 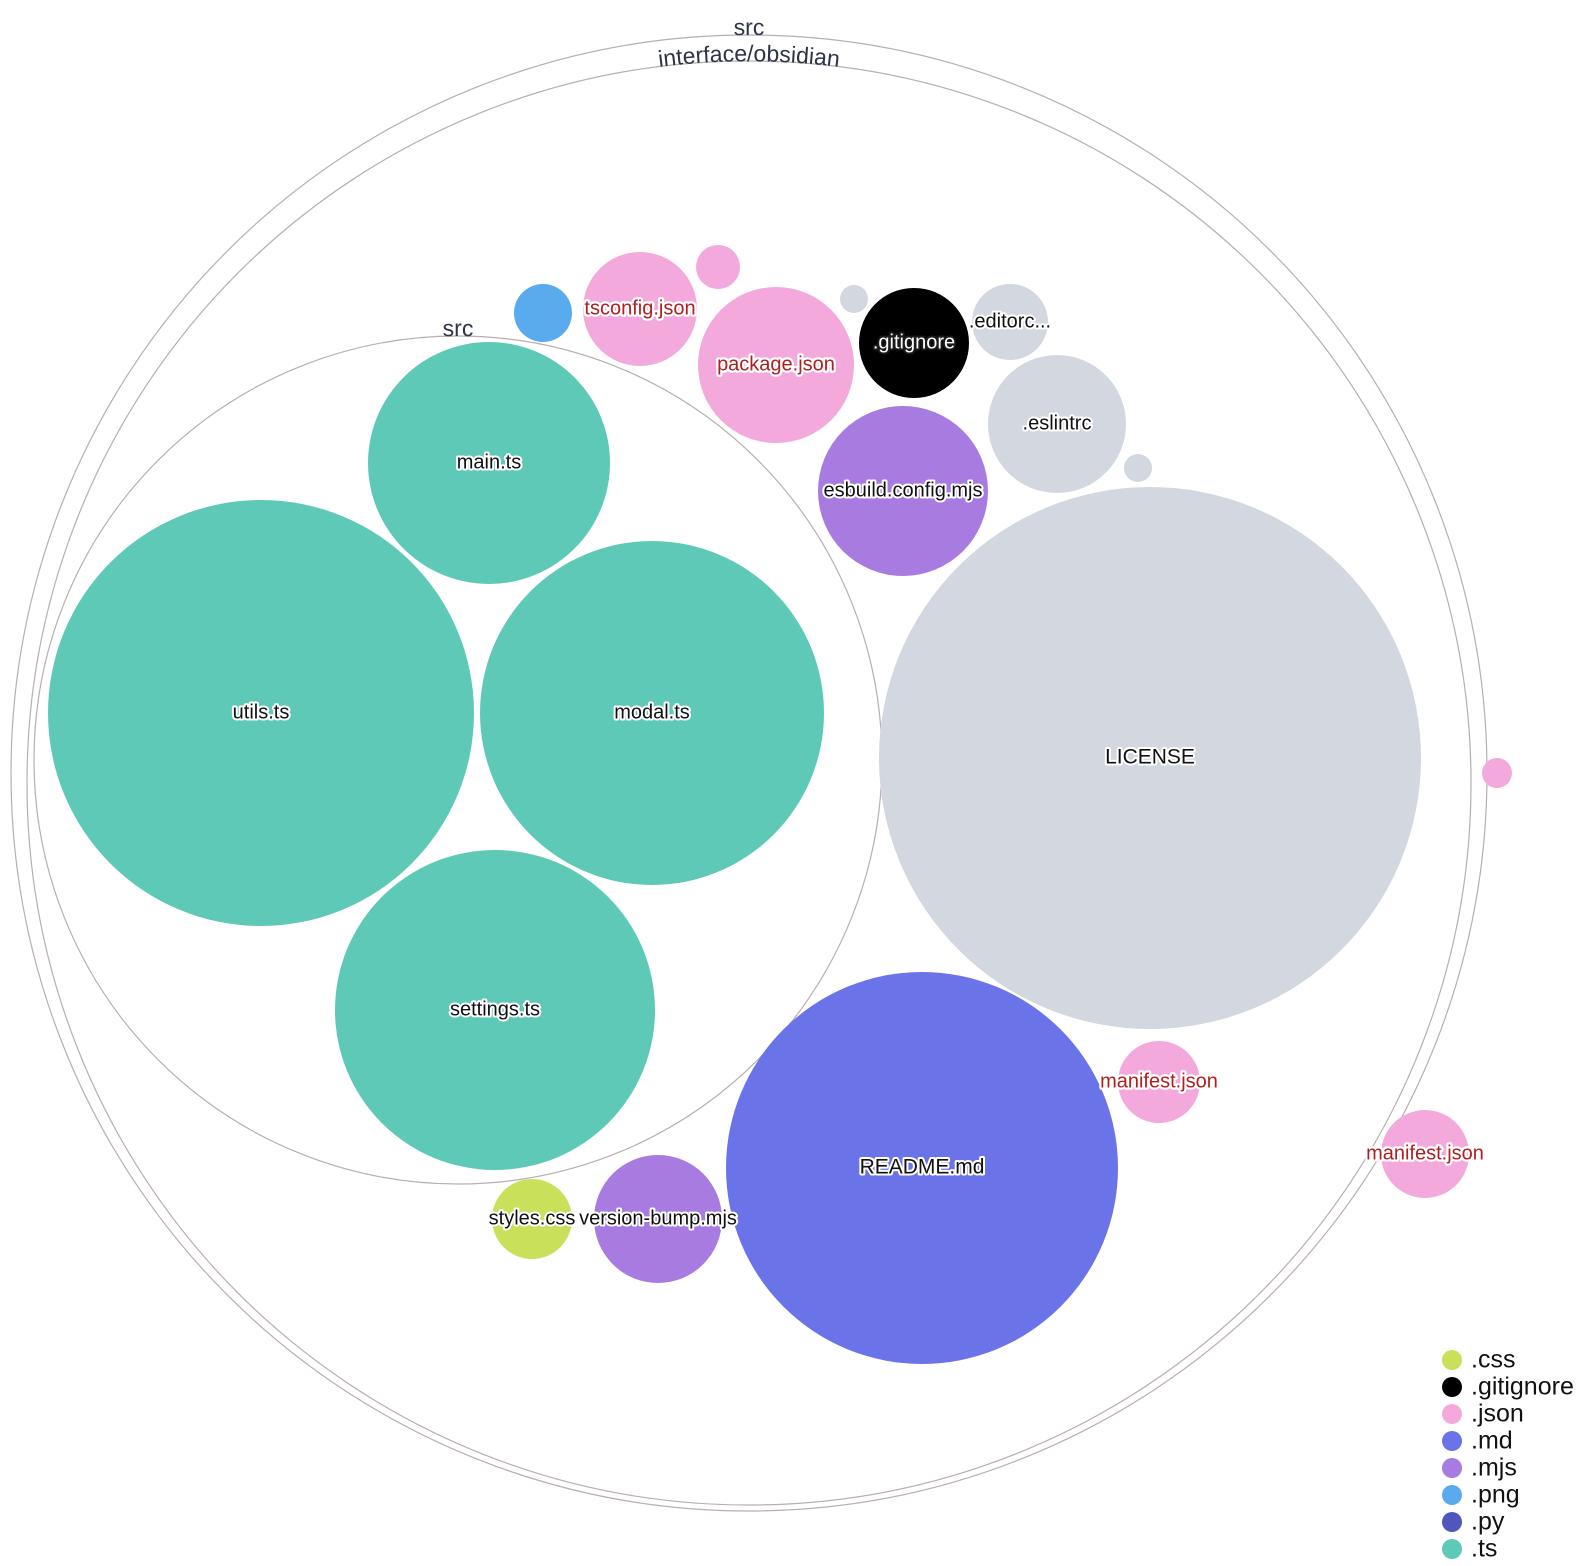 What do you see at coordinates (1452, 1387) in the screenshot?
I see `legend-swatch-gitignore` at bounding box center [1452, 1387].